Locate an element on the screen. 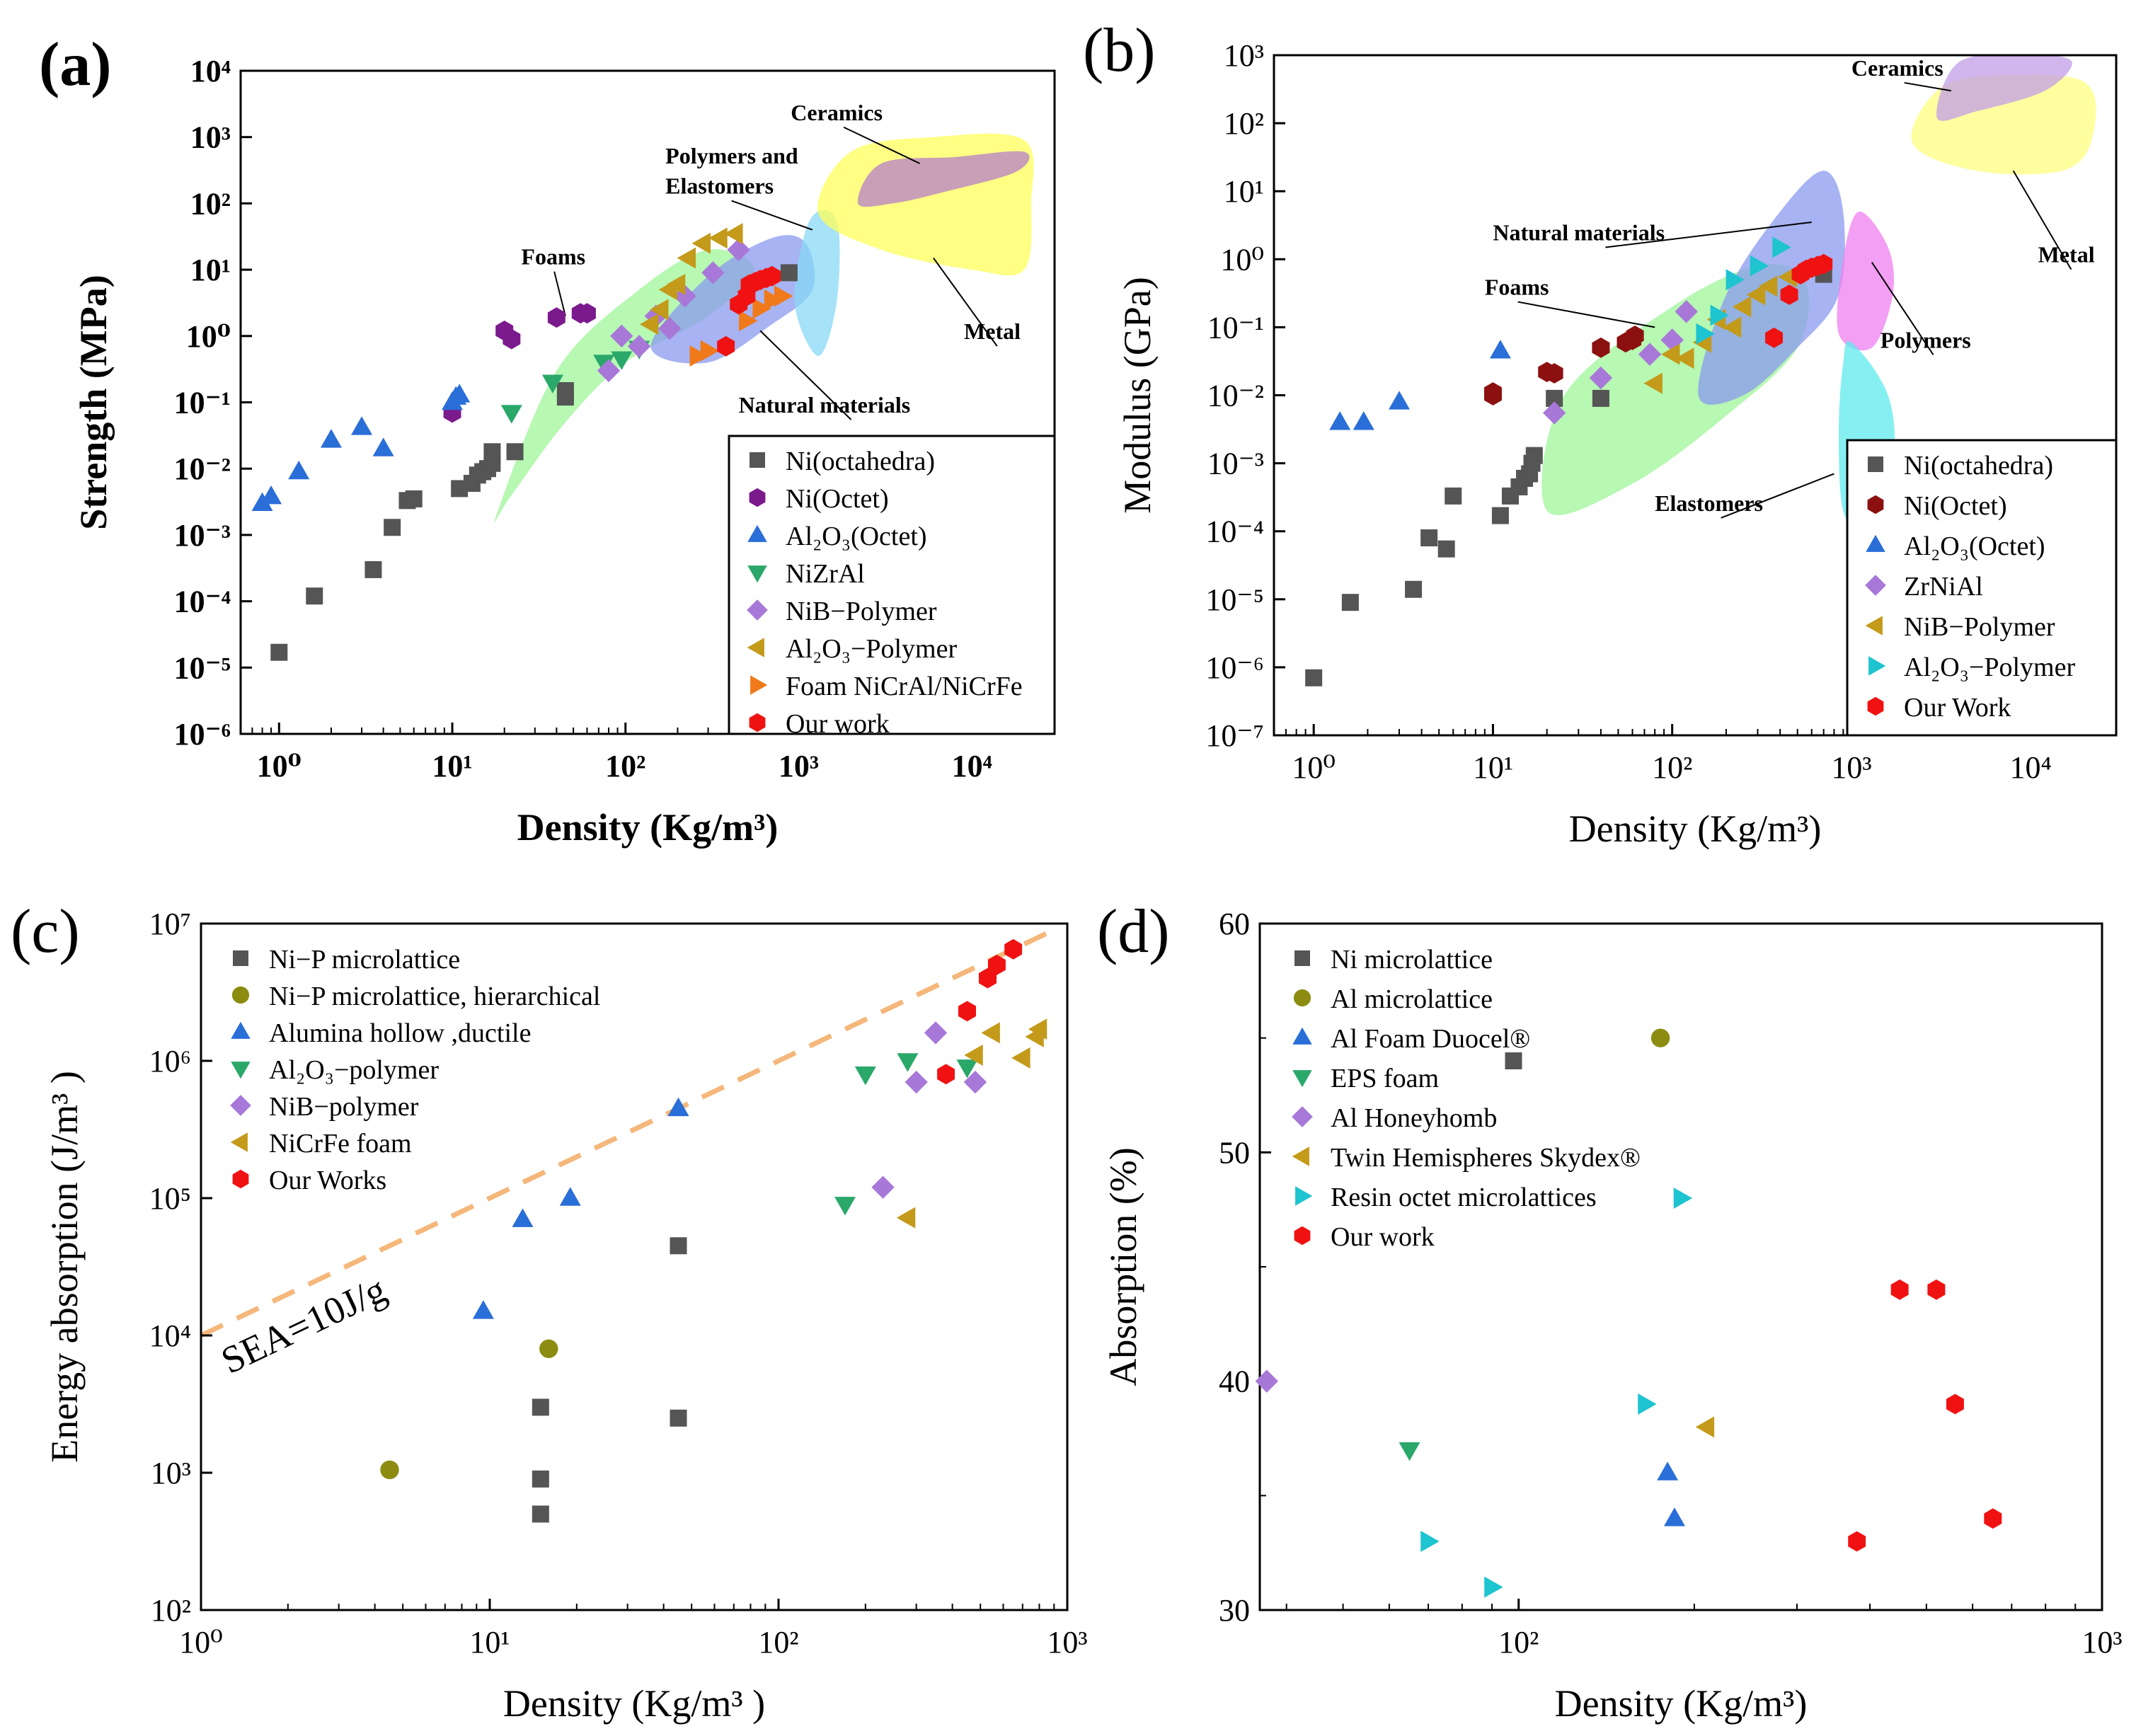 This screenshot has width=2136, height=1736. legend-label: Al Foam Duocel® is located at coordinates (1431, 1039).